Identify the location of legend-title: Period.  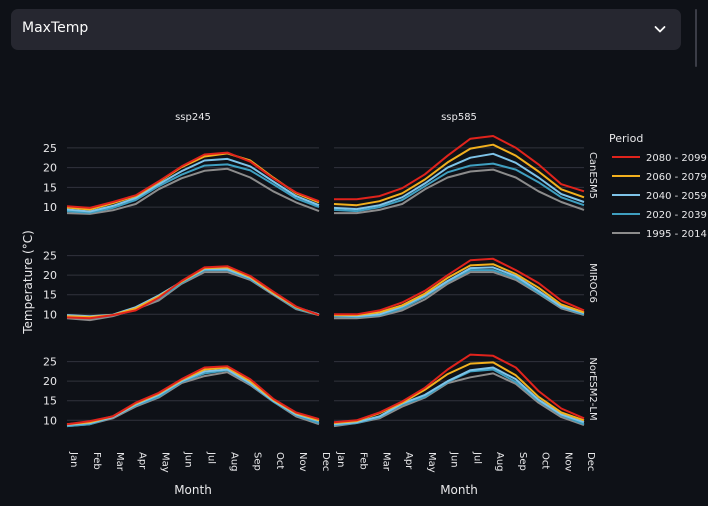
(626, 138).